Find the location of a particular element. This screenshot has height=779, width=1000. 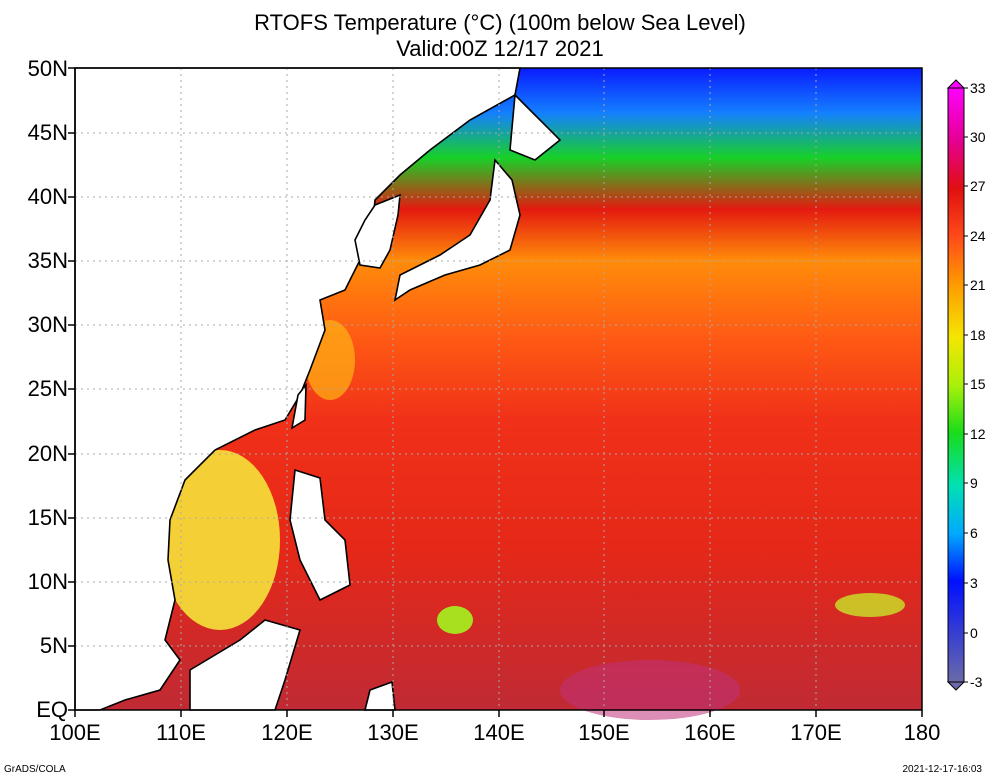

colorbar-label: 15 is located at coordinates (978, 384).